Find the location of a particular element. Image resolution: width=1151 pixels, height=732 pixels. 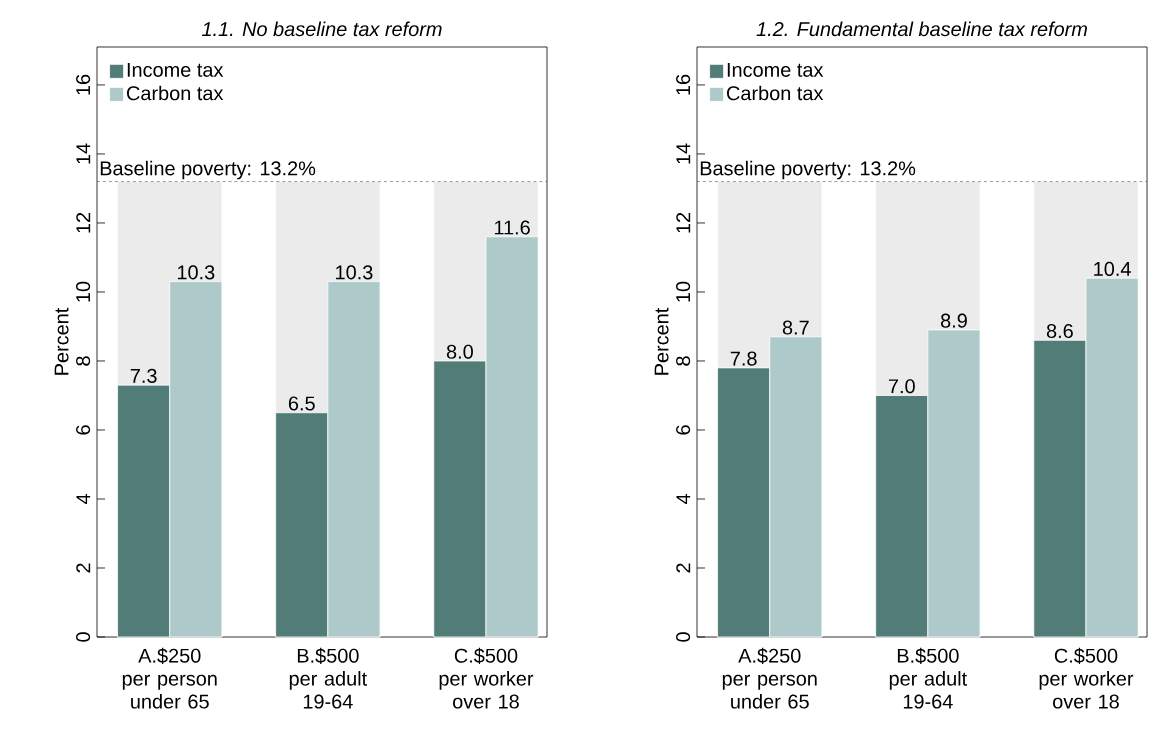

data-label: 7.0 is located at coordinates (901, 386).